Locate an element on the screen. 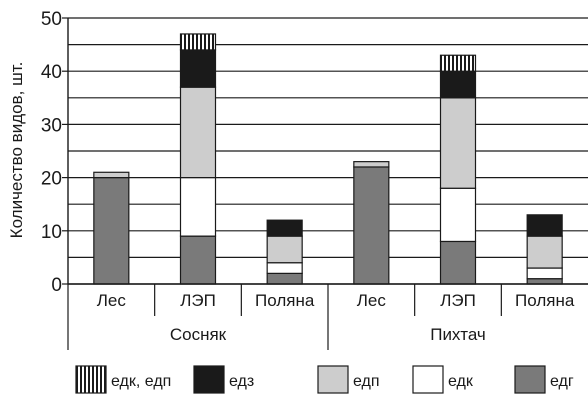 This screenshot has height=398, width=588. legend-label-edk: едк is located at coordinates (461, 381).